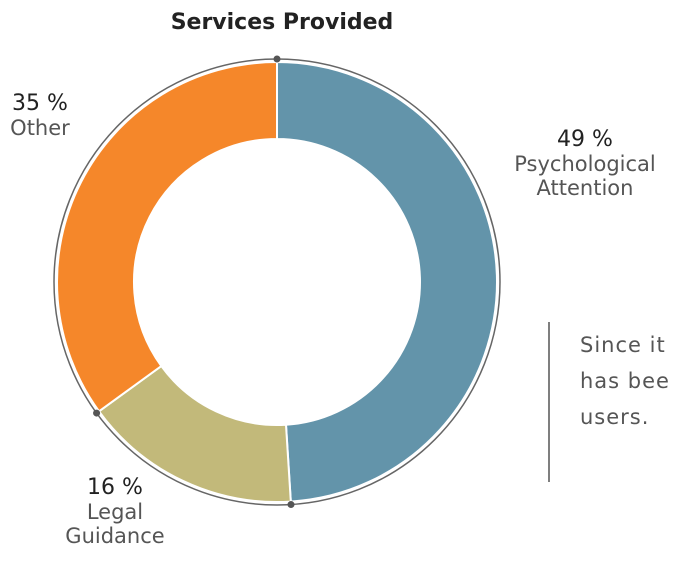 The height and width of the screenshot is (569, 681). What do you see at coordinates (585, 176) in the screenshot?
I see `slice-name: Psychological Attention` at bounding box center [585, 176].